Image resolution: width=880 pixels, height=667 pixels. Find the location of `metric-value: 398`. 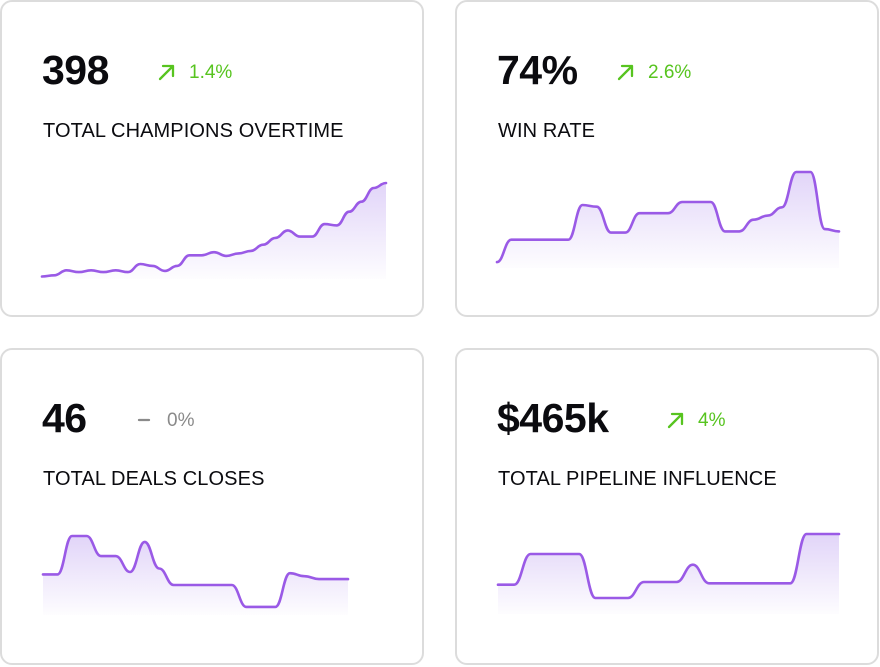

metric-value: 398 is located at coordinates (75, 70).